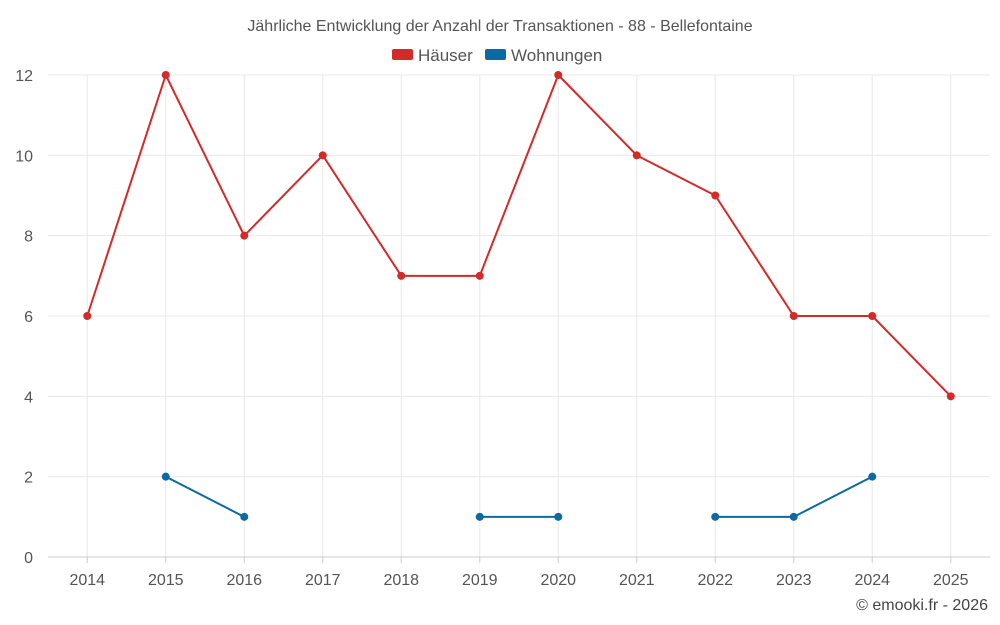  What do you see at coordinates (922, 605) in the screenshot?
I see `credit-text: © emooki.fr - 2026` at bounding box center [922, 605].